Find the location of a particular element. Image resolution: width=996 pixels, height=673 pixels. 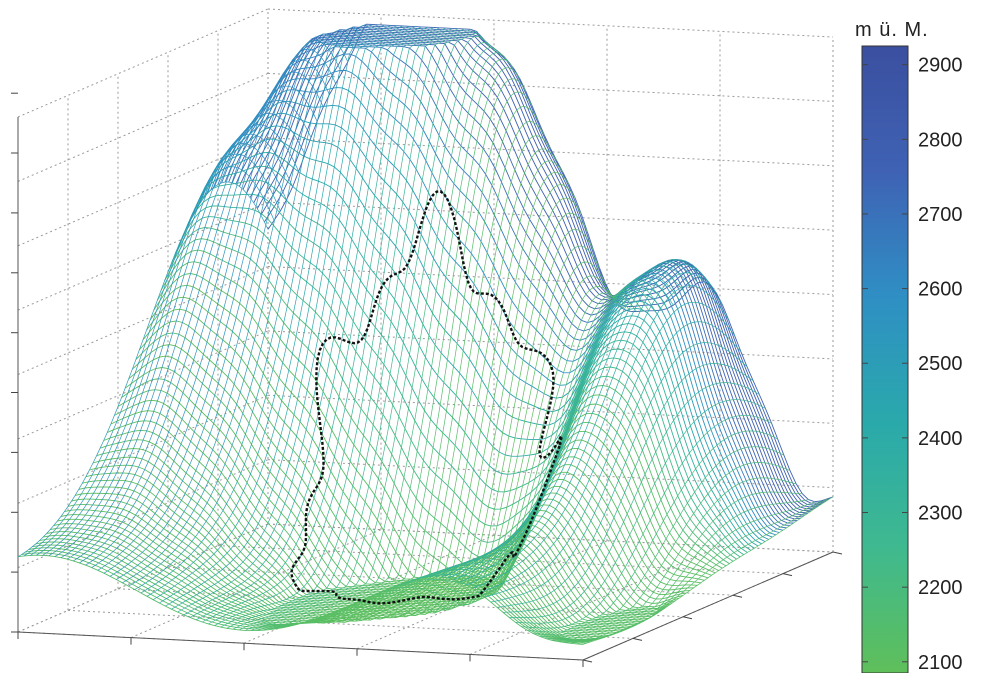

colorbar-tick-label: 2900 is located at coordinates (940, 66).